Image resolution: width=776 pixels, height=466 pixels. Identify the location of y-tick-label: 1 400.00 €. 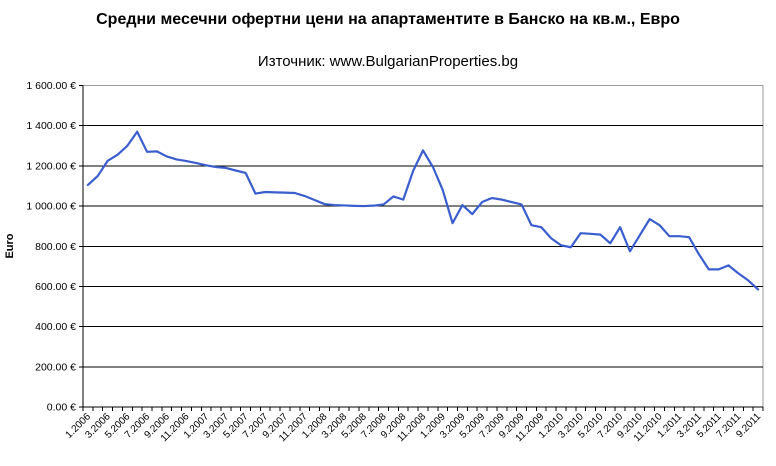
(51, 126).